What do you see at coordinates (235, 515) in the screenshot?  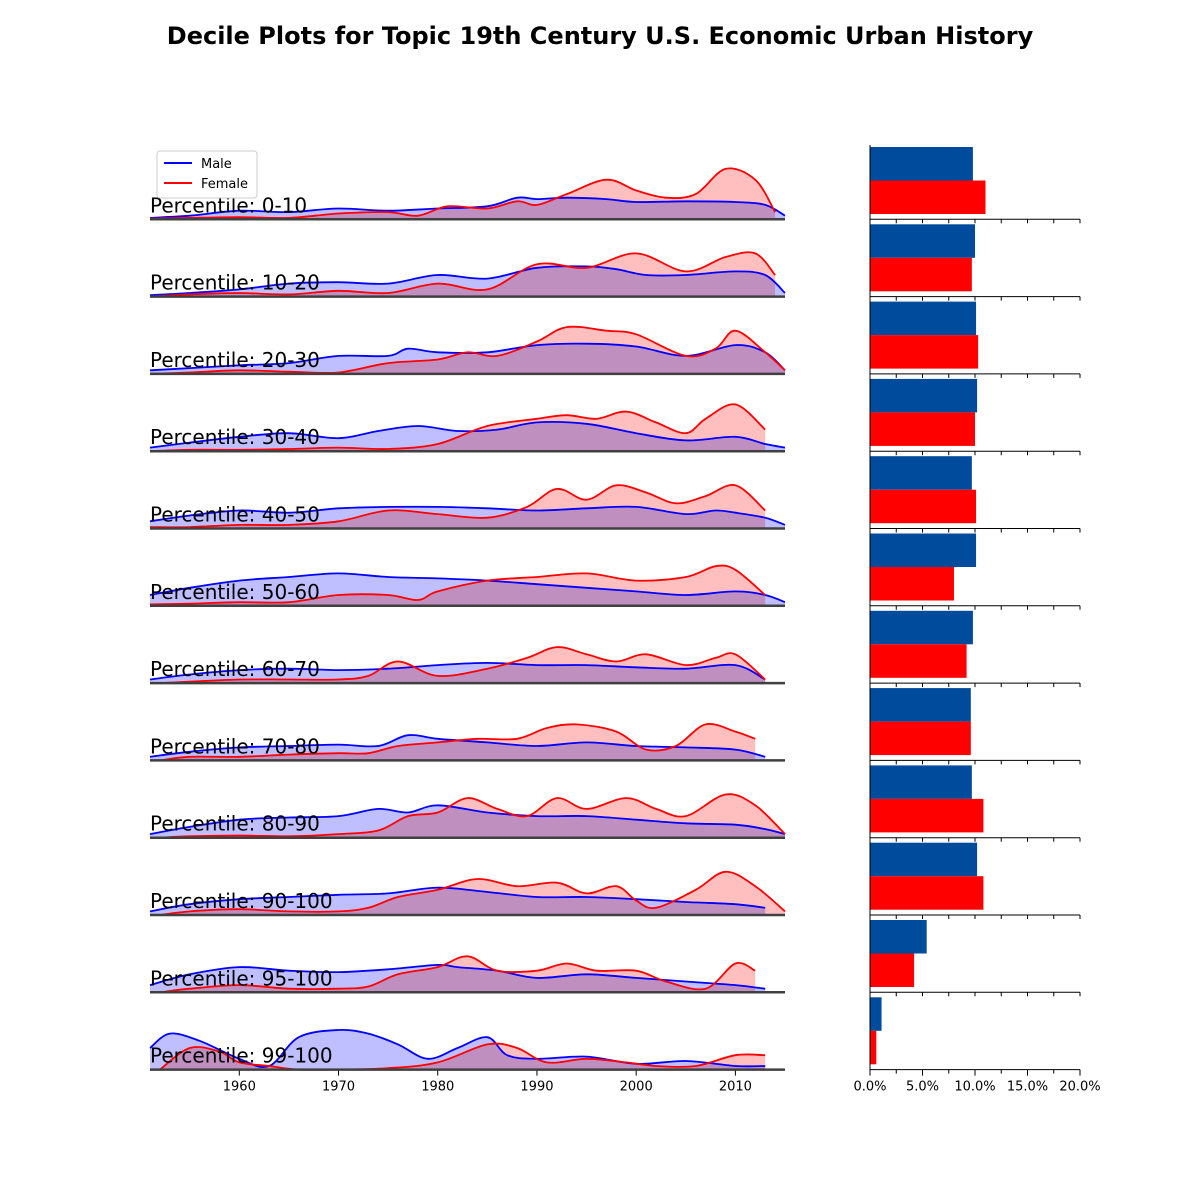 I see `percentile-label: Percentile: 40-50` at bounding box center [235, 515].